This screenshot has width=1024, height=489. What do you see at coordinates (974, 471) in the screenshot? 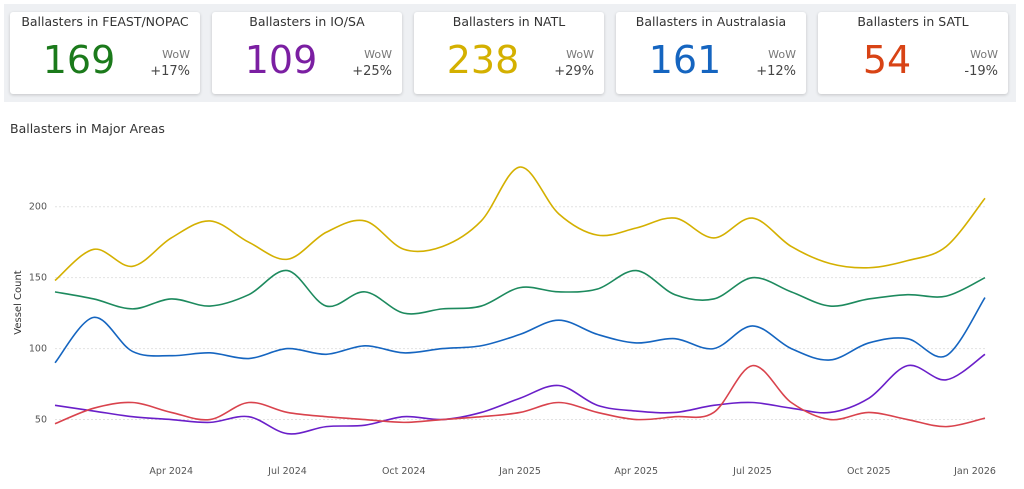
I see `x-tick-label: Jan 2026` at bounding box center [974, 471].